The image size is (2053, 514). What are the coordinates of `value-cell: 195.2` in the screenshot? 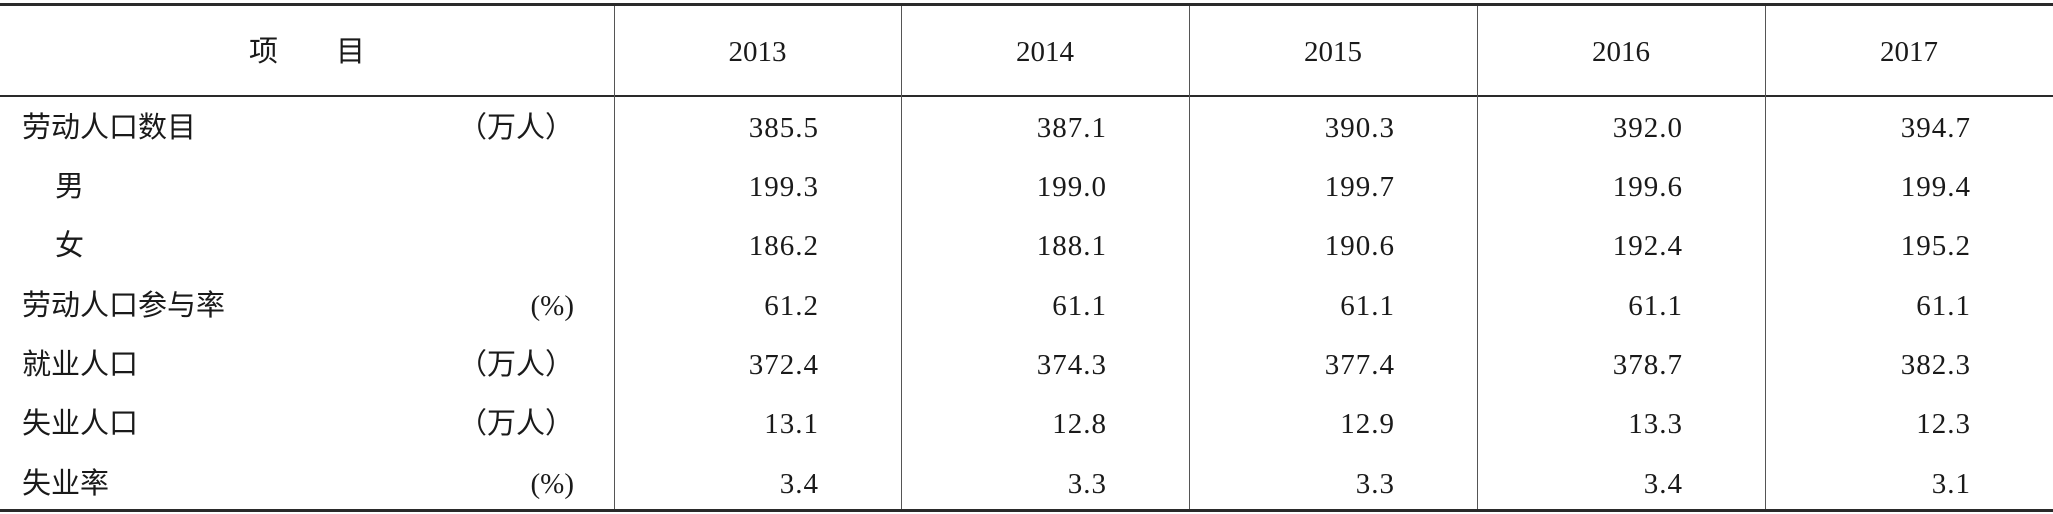 It's located at (1935, 246).